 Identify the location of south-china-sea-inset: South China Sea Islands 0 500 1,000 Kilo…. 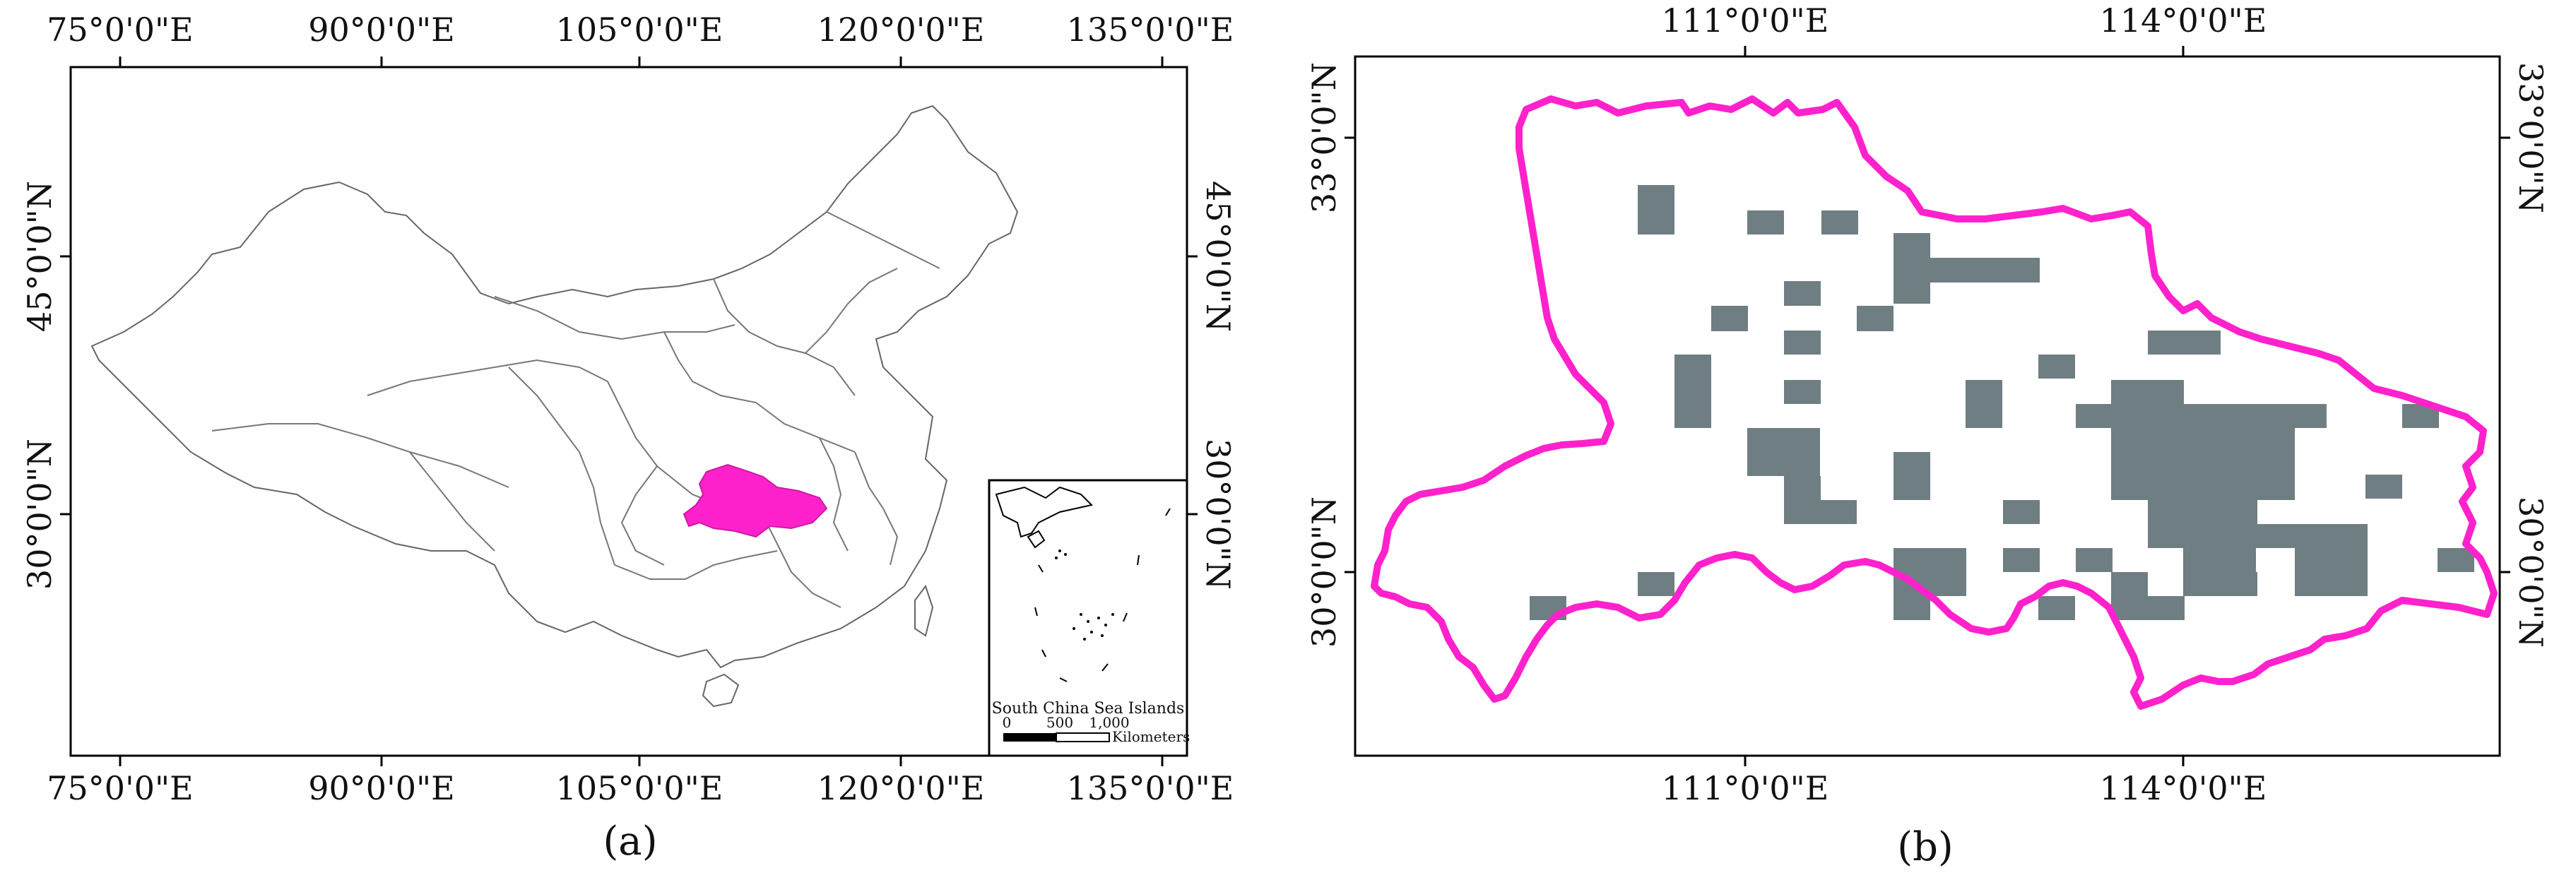
(1089, 618).